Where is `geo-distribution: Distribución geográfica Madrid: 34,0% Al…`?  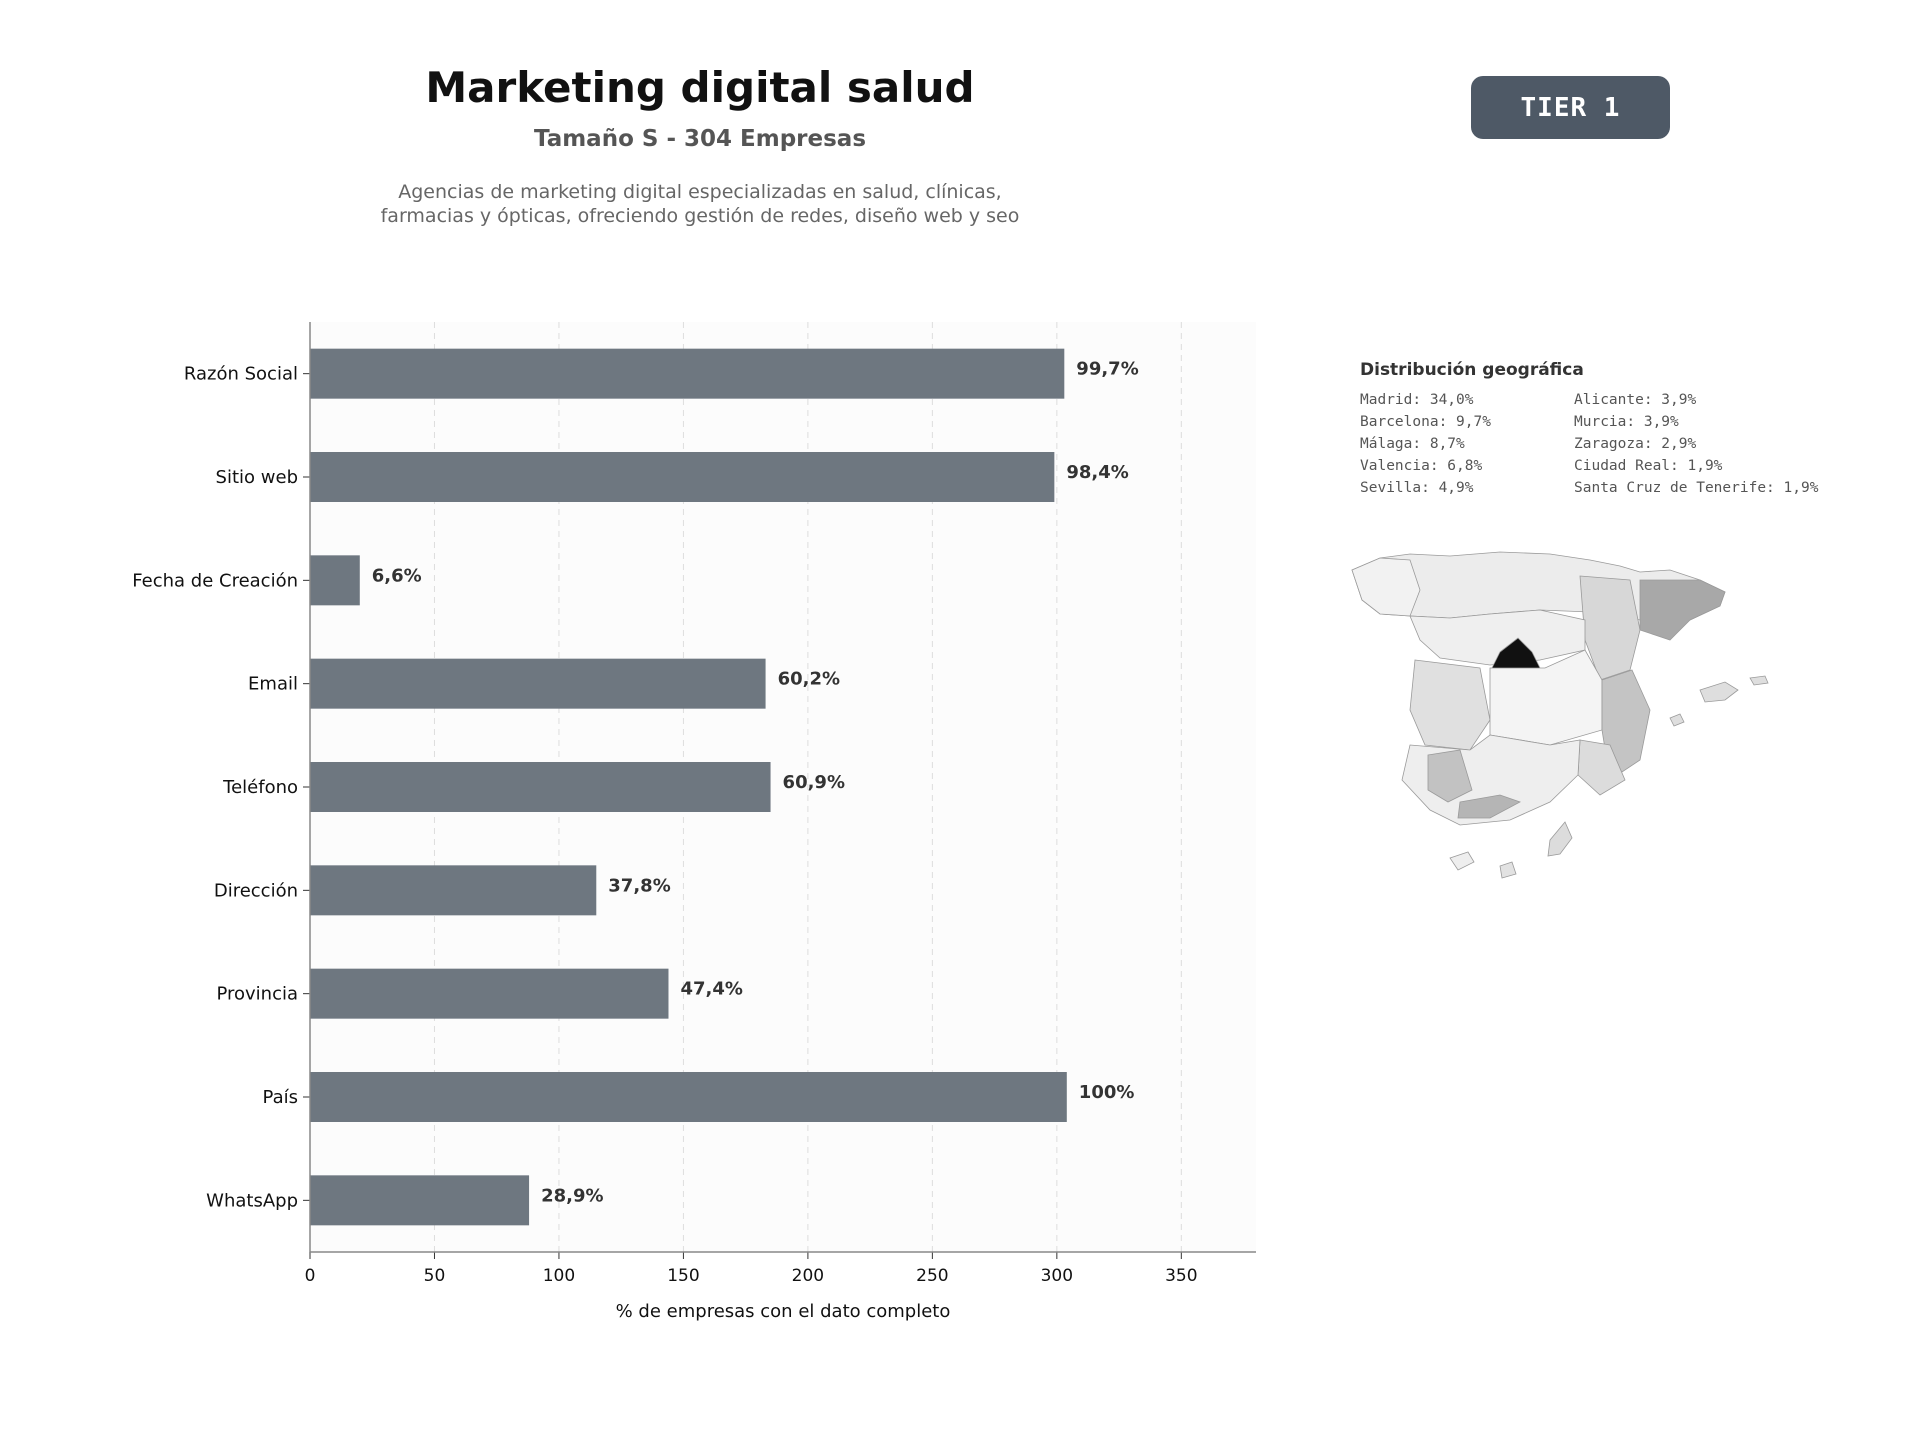 geo-distribution: Distribución geográfica Madrid: 34,0% Al… is located at coordinates (1630, 428).